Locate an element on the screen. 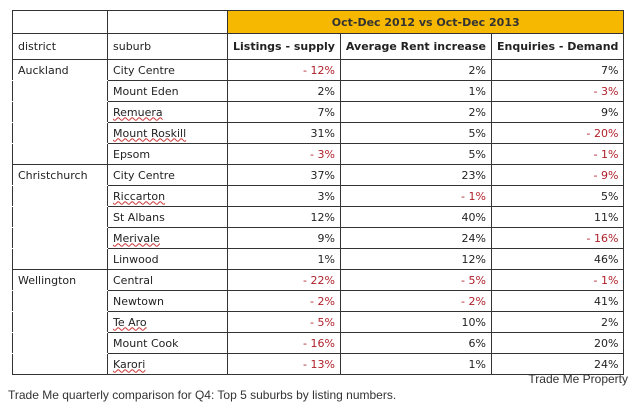  header-rent: Average Rent increase is located at coordinates (415, 46).